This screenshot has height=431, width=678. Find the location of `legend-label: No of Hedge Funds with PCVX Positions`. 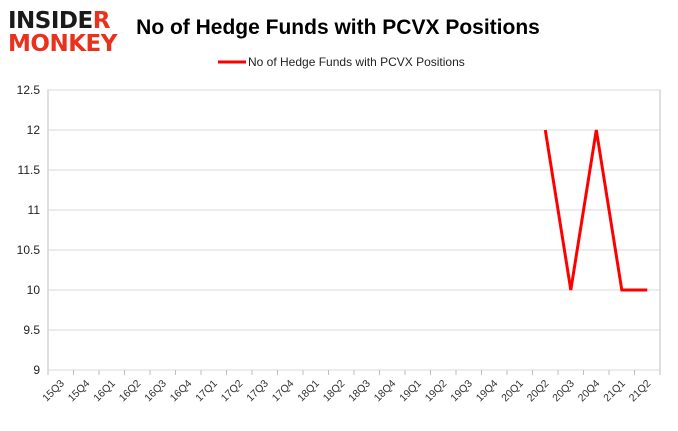

legend-label: No of Hedge Funds with PCVX Positions is located at coordinates (356, 62).